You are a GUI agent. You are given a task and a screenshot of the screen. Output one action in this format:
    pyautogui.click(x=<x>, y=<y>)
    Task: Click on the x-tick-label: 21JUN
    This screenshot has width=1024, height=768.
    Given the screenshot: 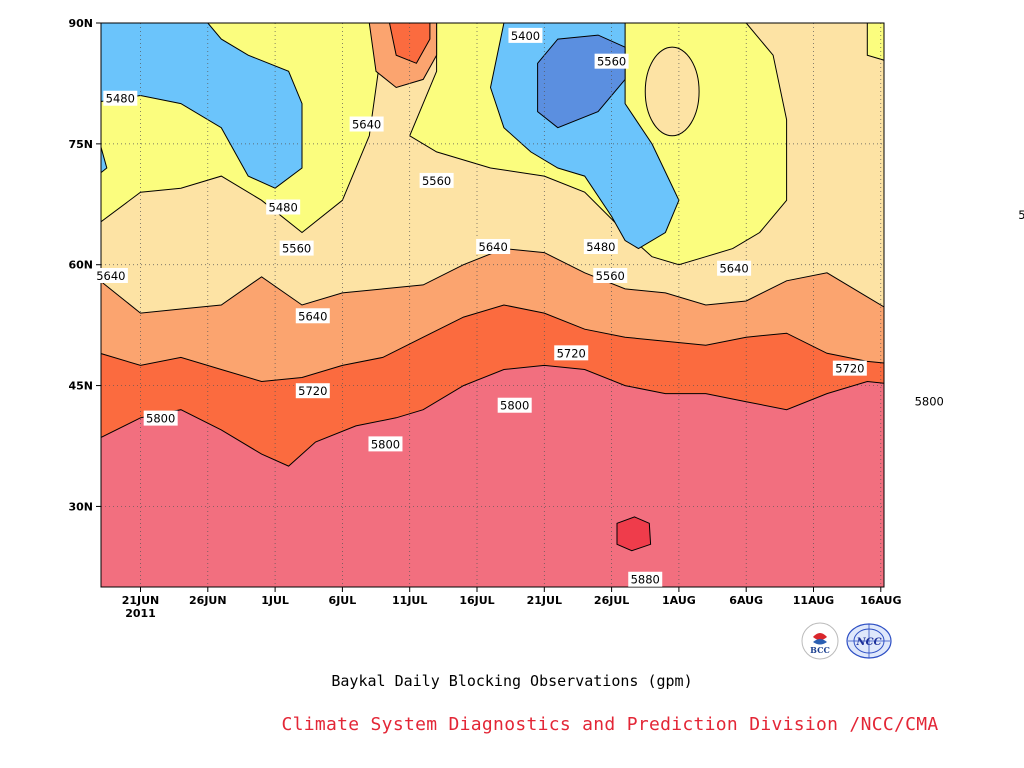 What is the action you would take?
    pyautogui.click(x=141, y=600)
    